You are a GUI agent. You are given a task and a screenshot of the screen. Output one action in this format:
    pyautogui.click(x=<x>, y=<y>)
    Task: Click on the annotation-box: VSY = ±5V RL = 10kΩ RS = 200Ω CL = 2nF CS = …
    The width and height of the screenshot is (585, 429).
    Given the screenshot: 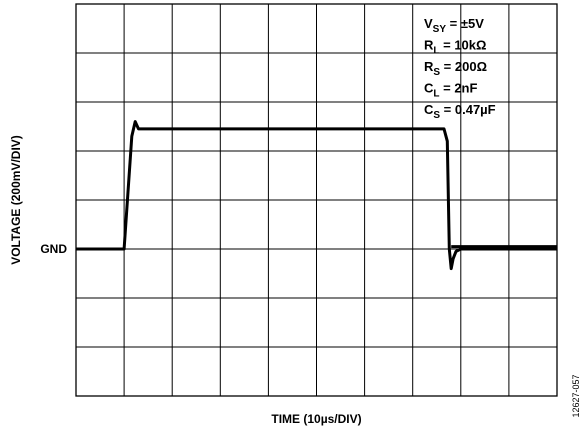 What is the action you would take?
    pyautogui.click(x=460, y=68)
    